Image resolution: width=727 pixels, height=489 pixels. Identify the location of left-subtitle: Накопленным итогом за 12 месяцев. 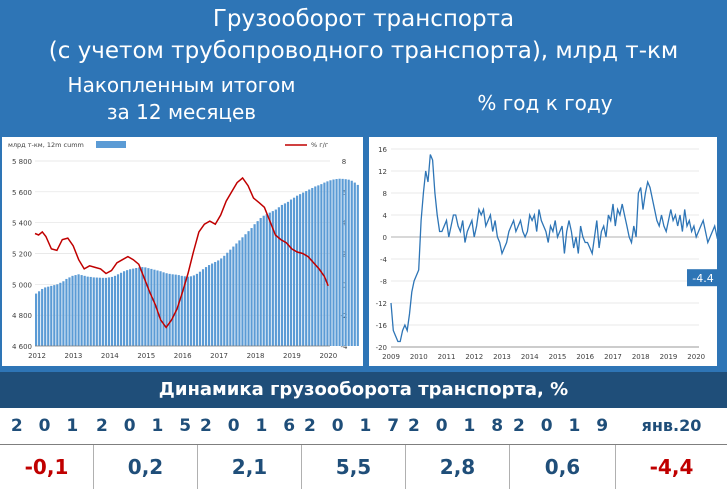
(181, 103).